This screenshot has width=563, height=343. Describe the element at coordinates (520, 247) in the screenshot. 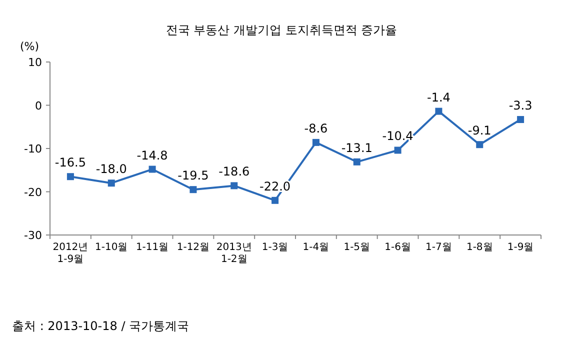

I see `x-tick-label: 1-9월` at that location.